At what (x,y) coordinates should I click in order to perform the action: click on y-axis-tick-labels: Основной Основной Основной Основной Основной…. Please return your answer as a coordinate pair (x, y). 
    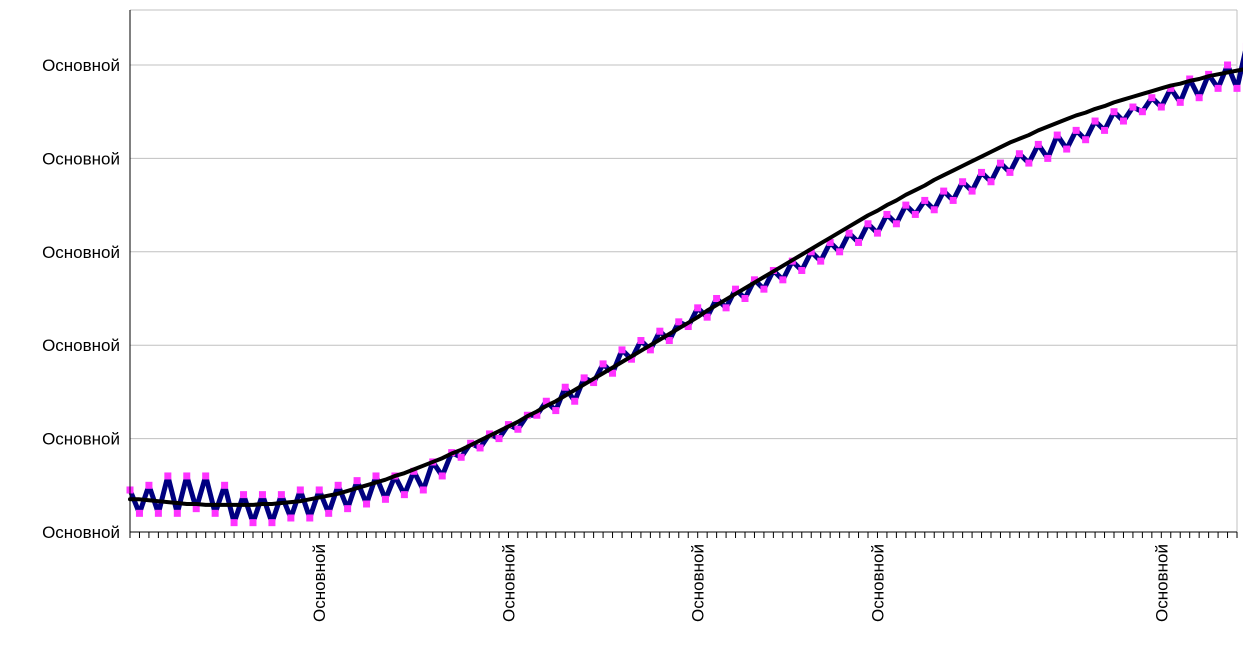
    Looking at the image, I should click on (81, 299).